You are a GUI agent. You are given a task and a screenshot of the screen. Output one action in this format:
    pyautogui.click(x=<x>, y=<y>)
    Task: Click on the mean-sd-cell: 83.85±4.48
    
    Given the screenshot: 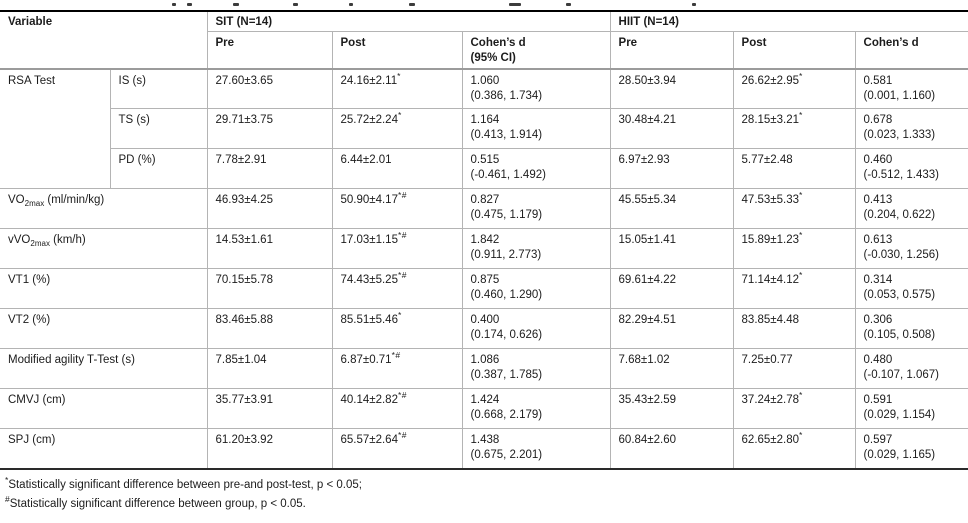 What is the action you would take?
    pyautogui.click(x=794, y=328)
    